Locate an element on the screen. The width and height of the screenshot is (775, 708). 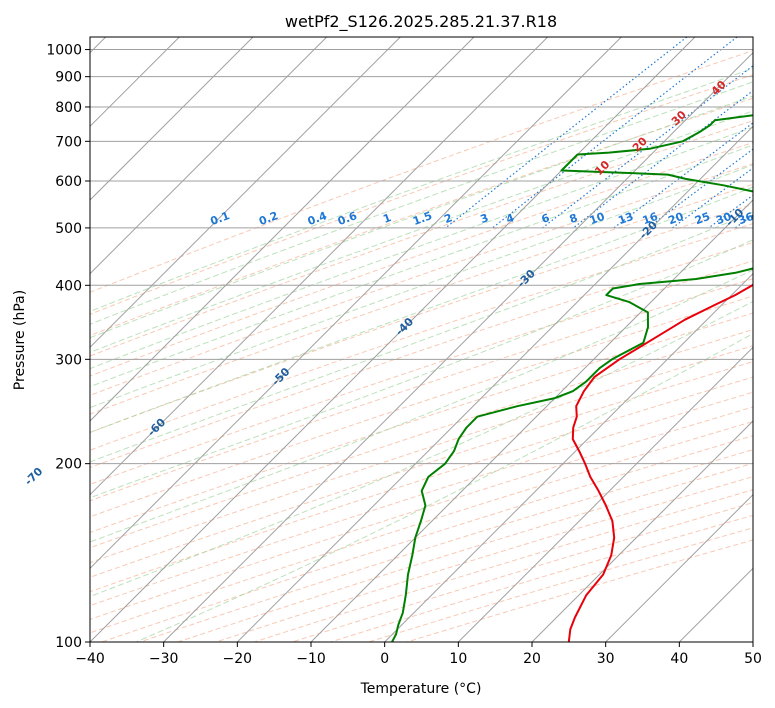
mixing-ratio-label: 13 is located at coordinates (625, 218).